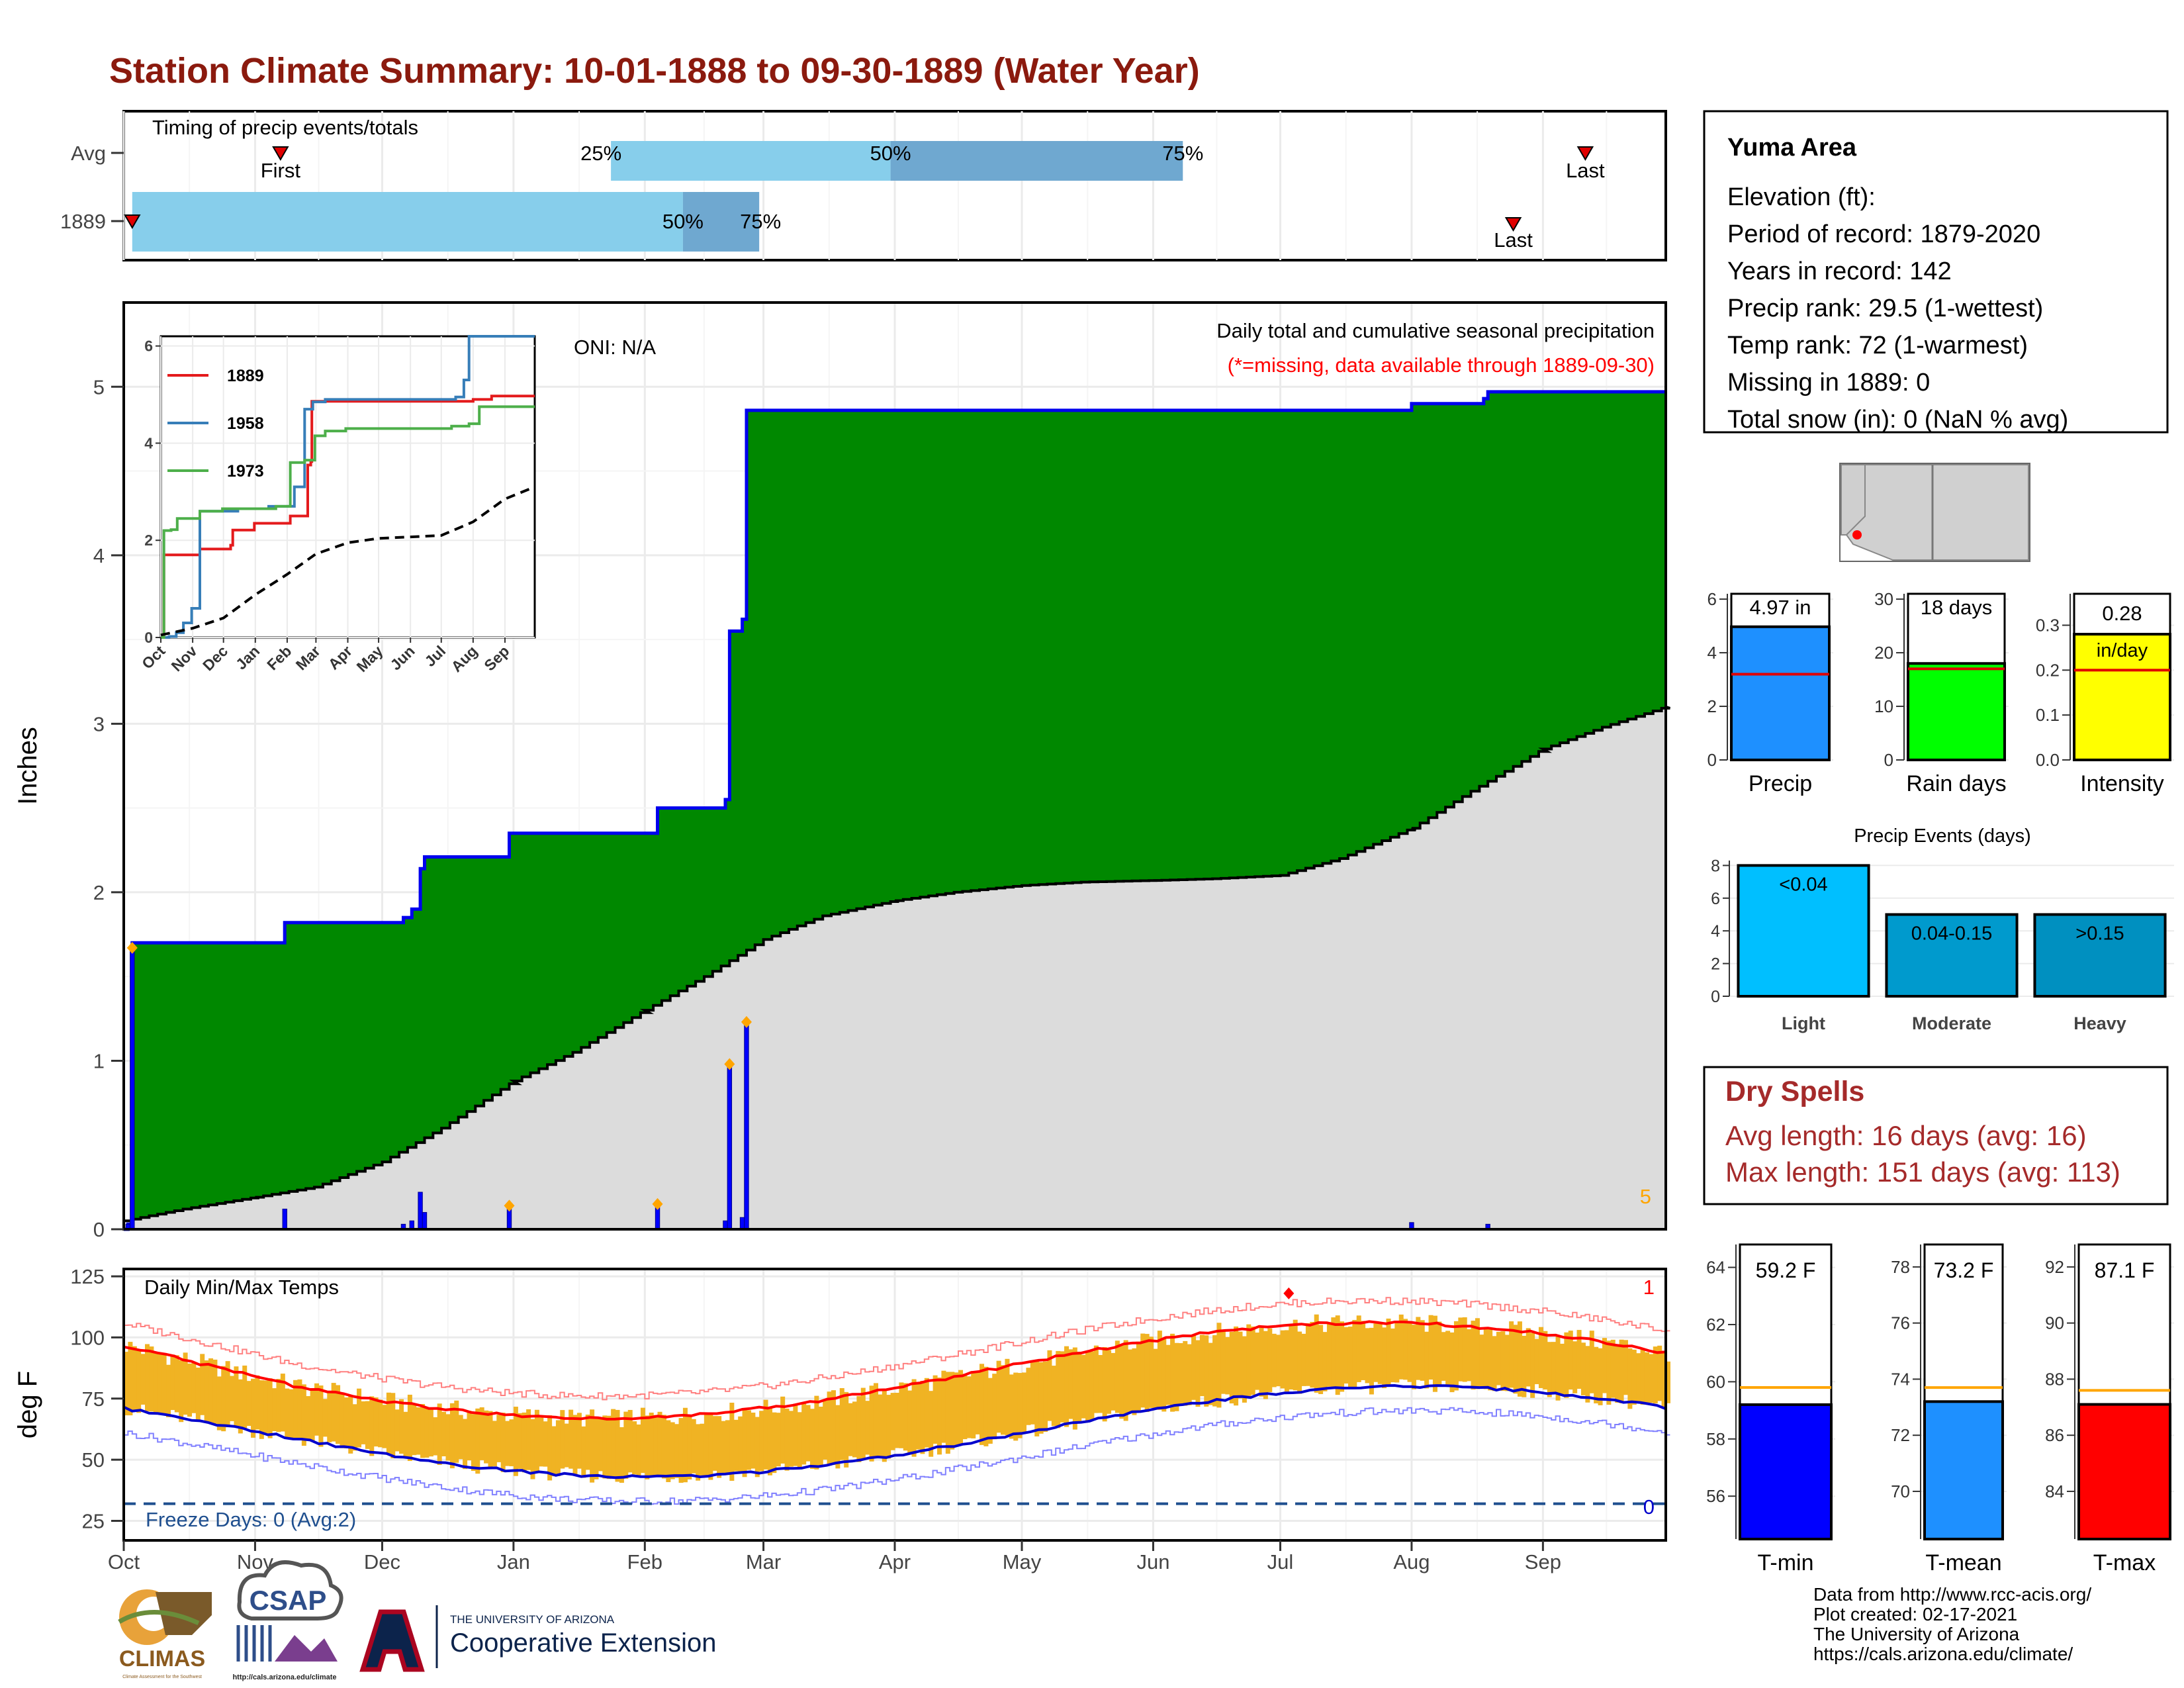  Describe the element at coordinates (894, 1370) in the screenshot. I see `avg-max-line` at that location.